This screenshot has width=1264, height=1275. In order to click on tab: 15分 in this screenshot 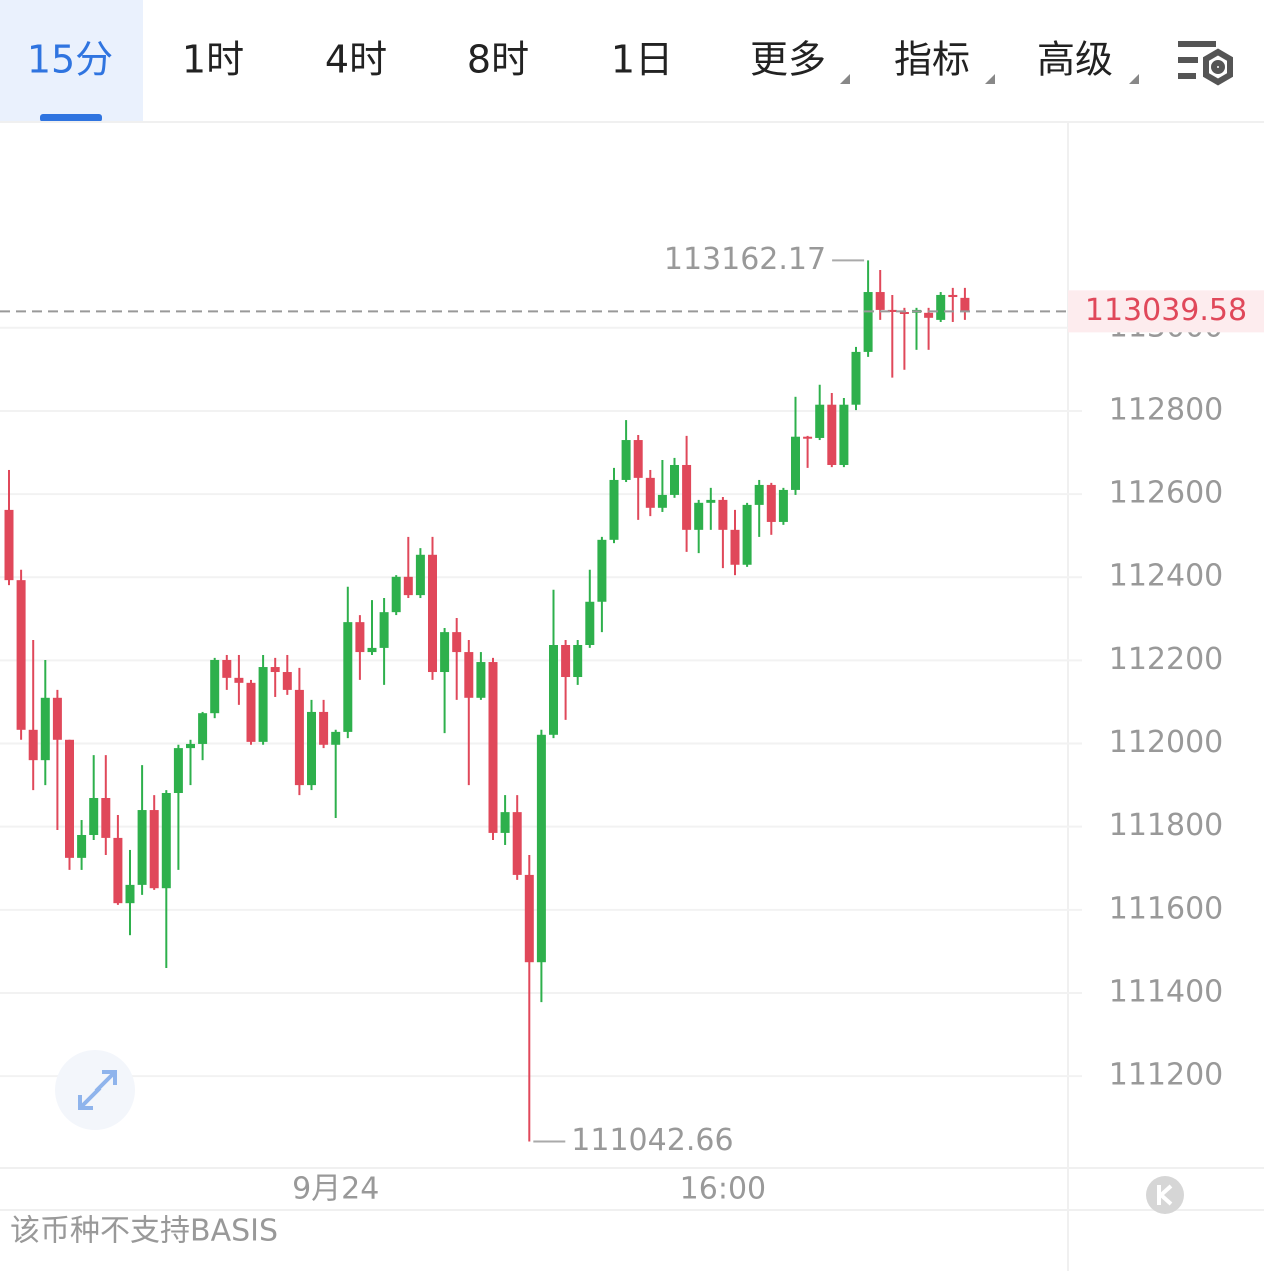, I will do `click(70, 60)`.